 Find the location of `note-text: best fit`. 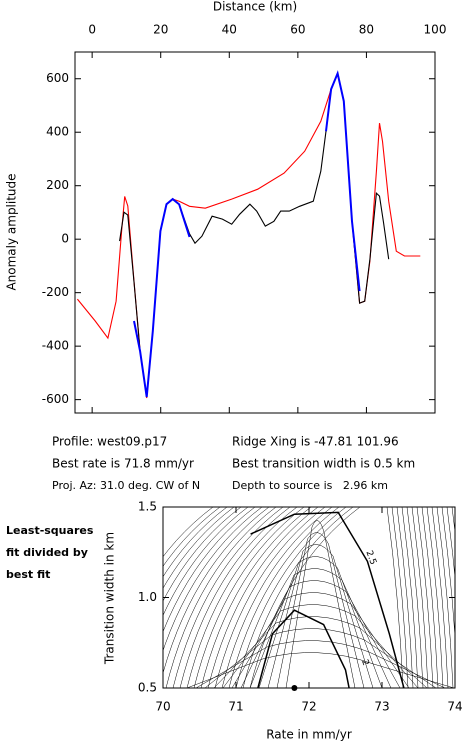

note-text: best fit is located at coordinates (28, 574).